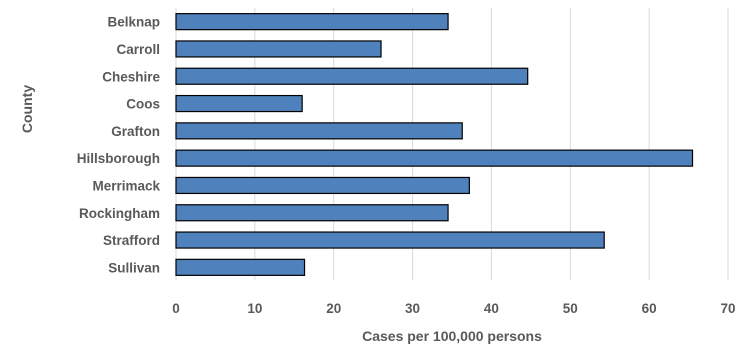  Describe the element at coordinates (727, 308) in the screenshot. I see `x-tick-label: 70` at that location.